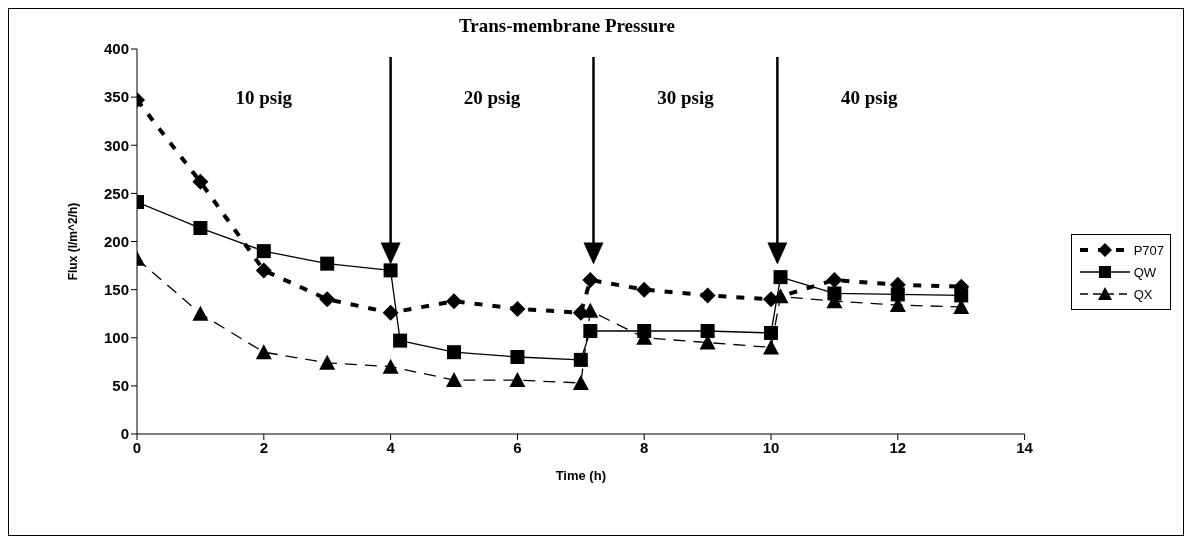 The image size is (1192, 544). Describe the element at coordinates (870, 97) in the screenshot. I see `annotation: 40 psig` at that location.